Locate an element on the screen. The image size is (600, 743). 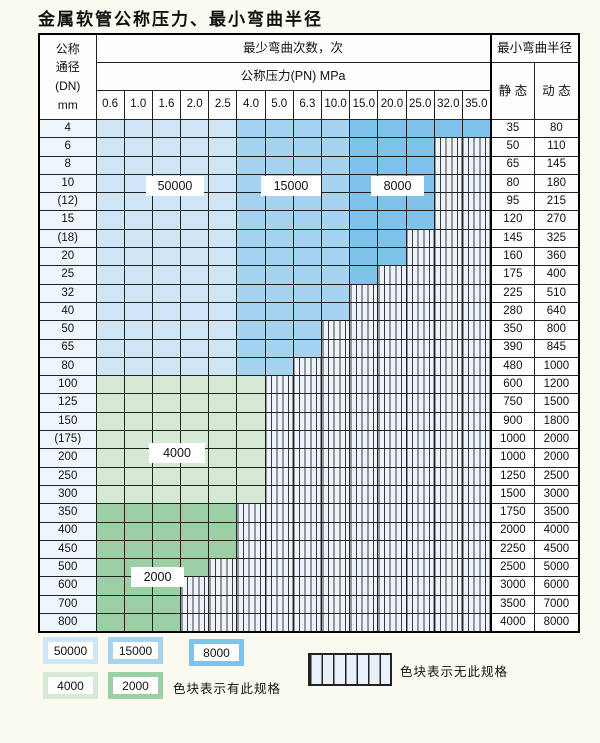
dynamic-radius-value: 400 is located at coordinates (557, 275).